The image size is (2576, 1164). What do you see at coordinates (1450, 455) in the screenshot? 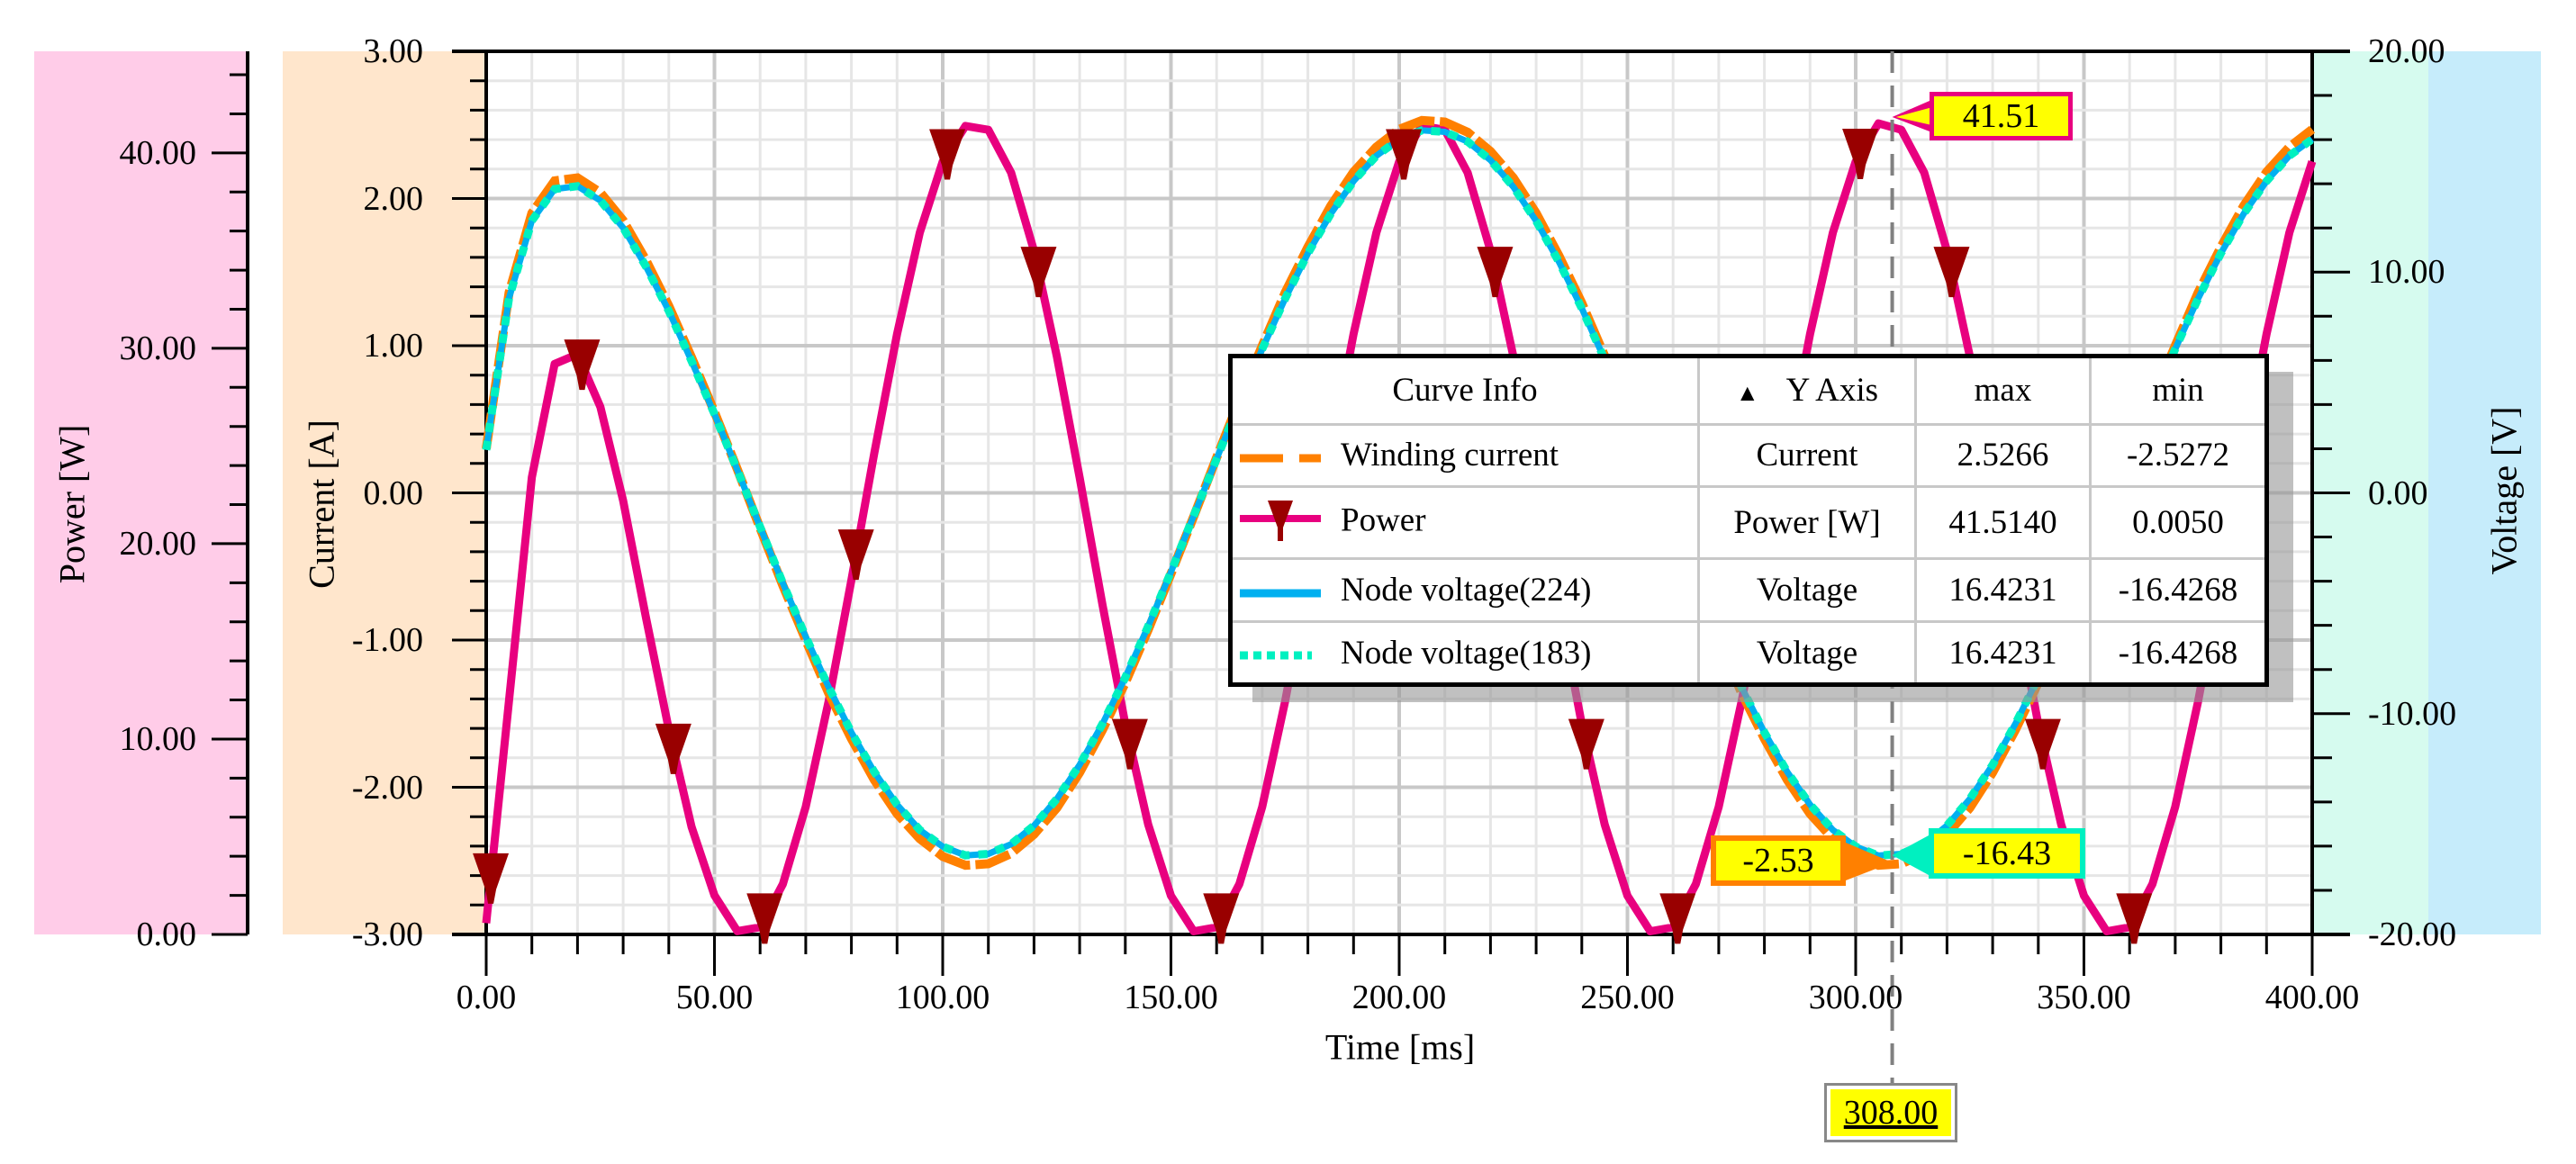
I see `legend-curve-name: Winding current` at bounding box center [1450, 455].